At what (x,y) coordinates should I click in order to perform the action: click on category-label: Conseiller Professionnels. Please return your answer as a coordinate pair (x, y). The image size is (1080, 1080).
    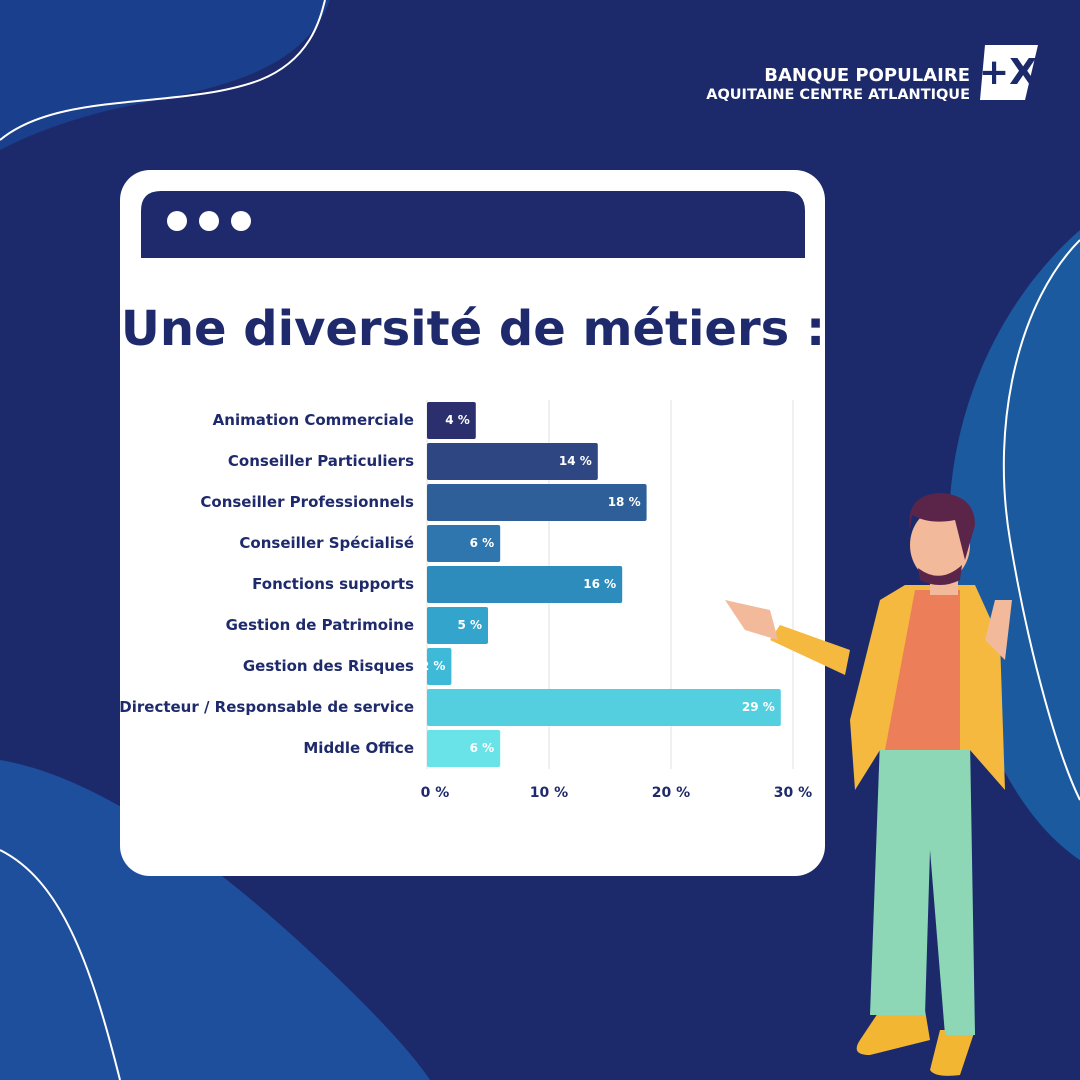
    Looking at the image, I should click on (307, 502).